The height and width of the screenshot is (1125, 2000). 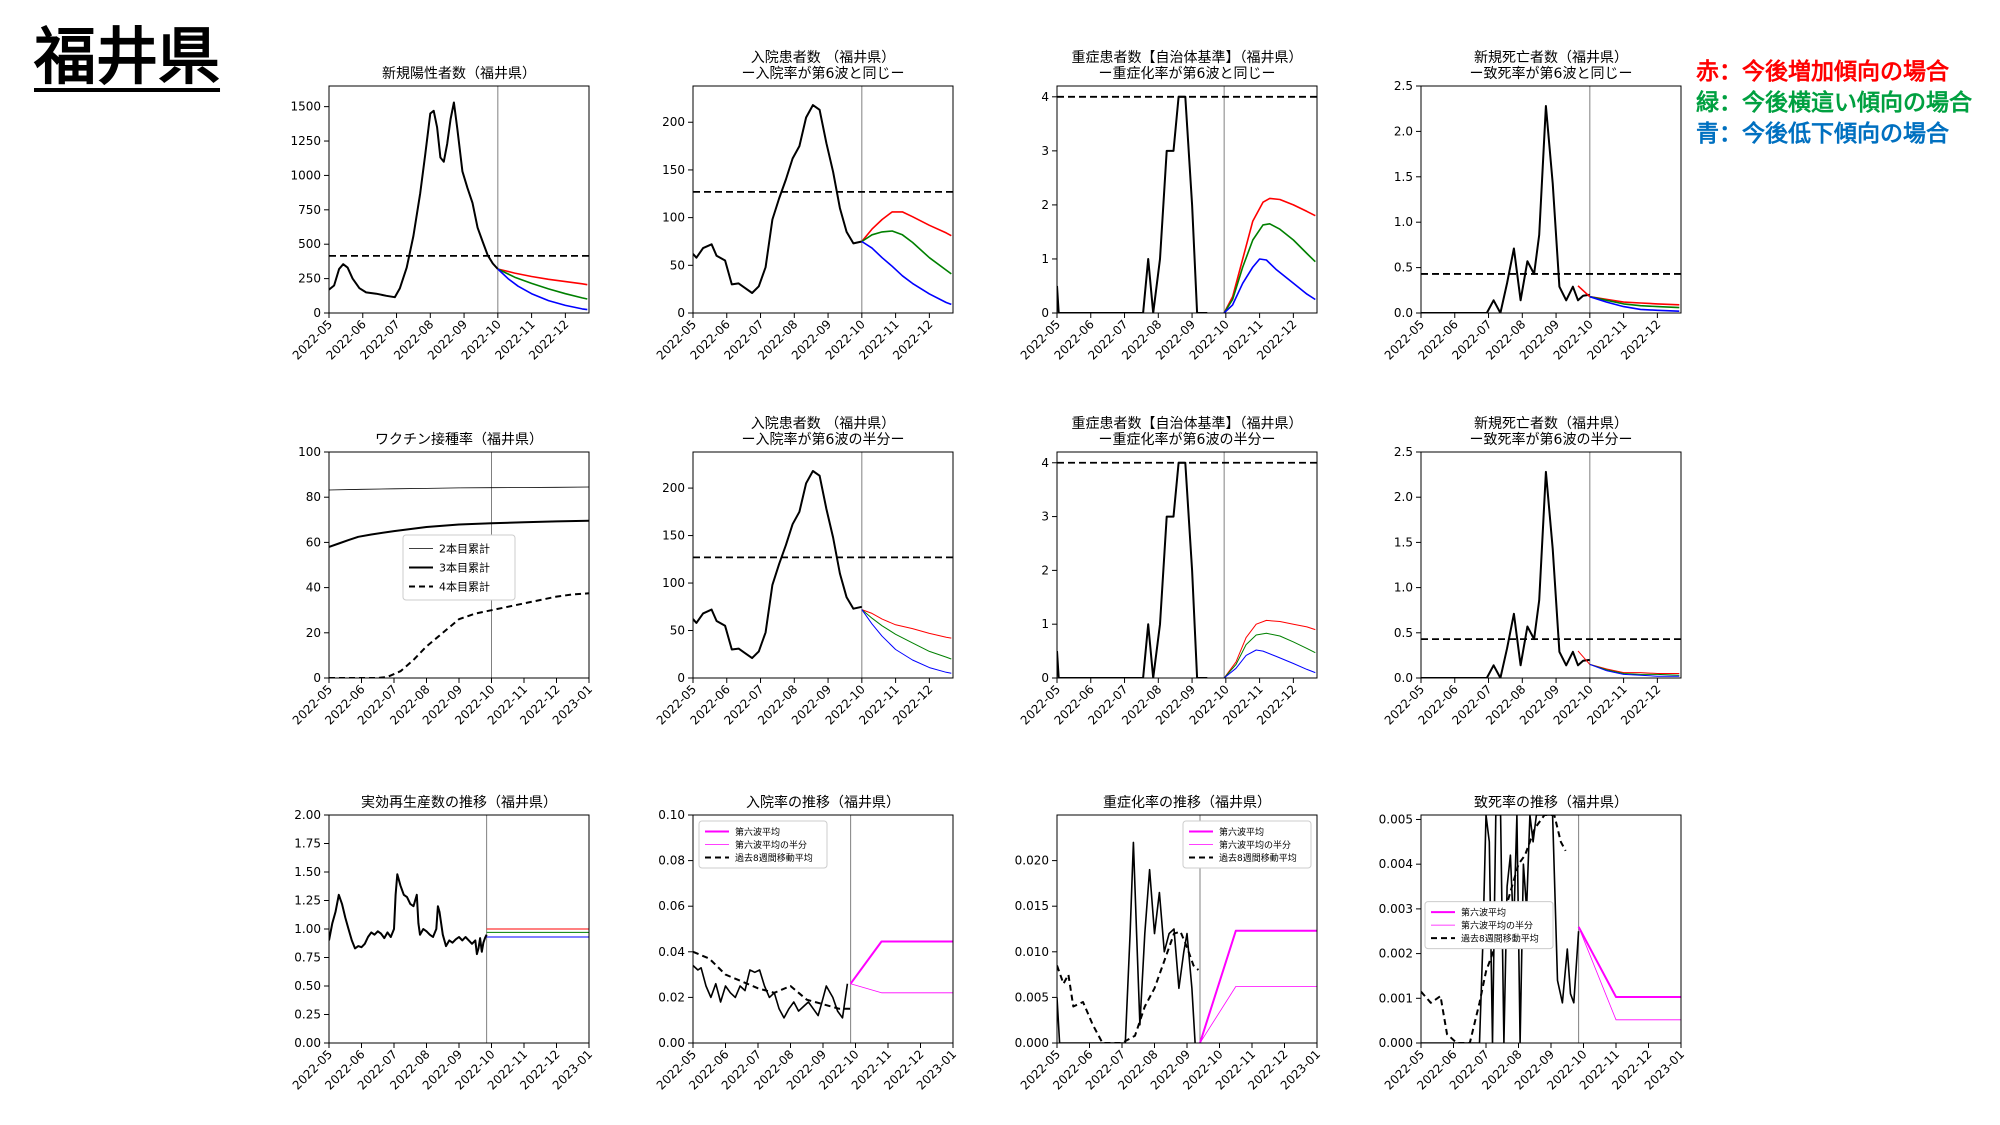 I want to click on chart-title: 実効再生産数の推移（福井県）, so click(x=459, y=803).